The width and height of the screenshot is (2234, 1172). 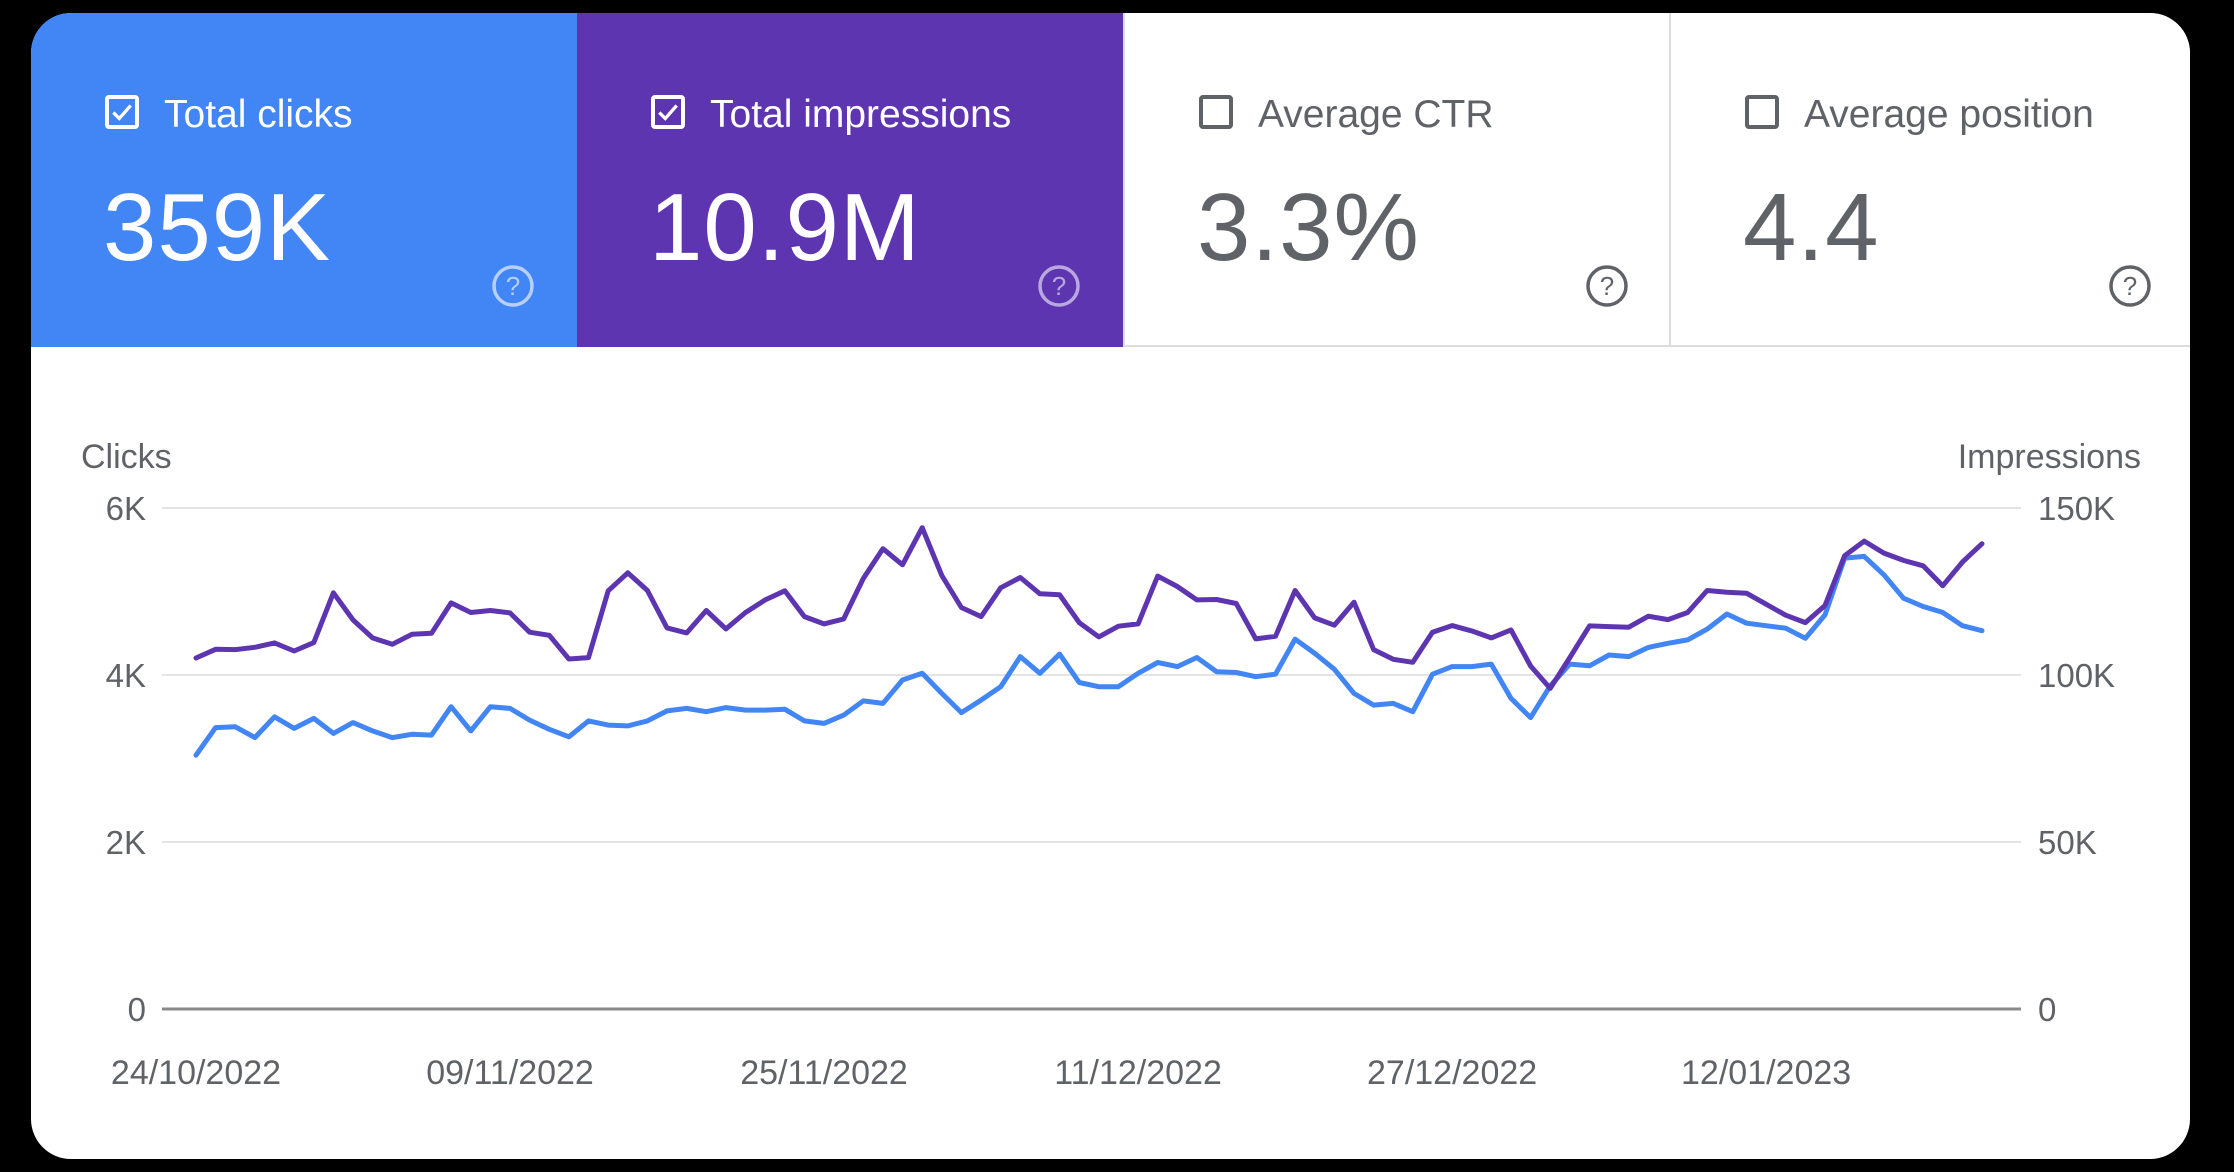 What do you see at coordinates (196, 1073) in the screenshot?
I see `x-tick-label: 24/10/2022` at bounding box center [196, 1073].